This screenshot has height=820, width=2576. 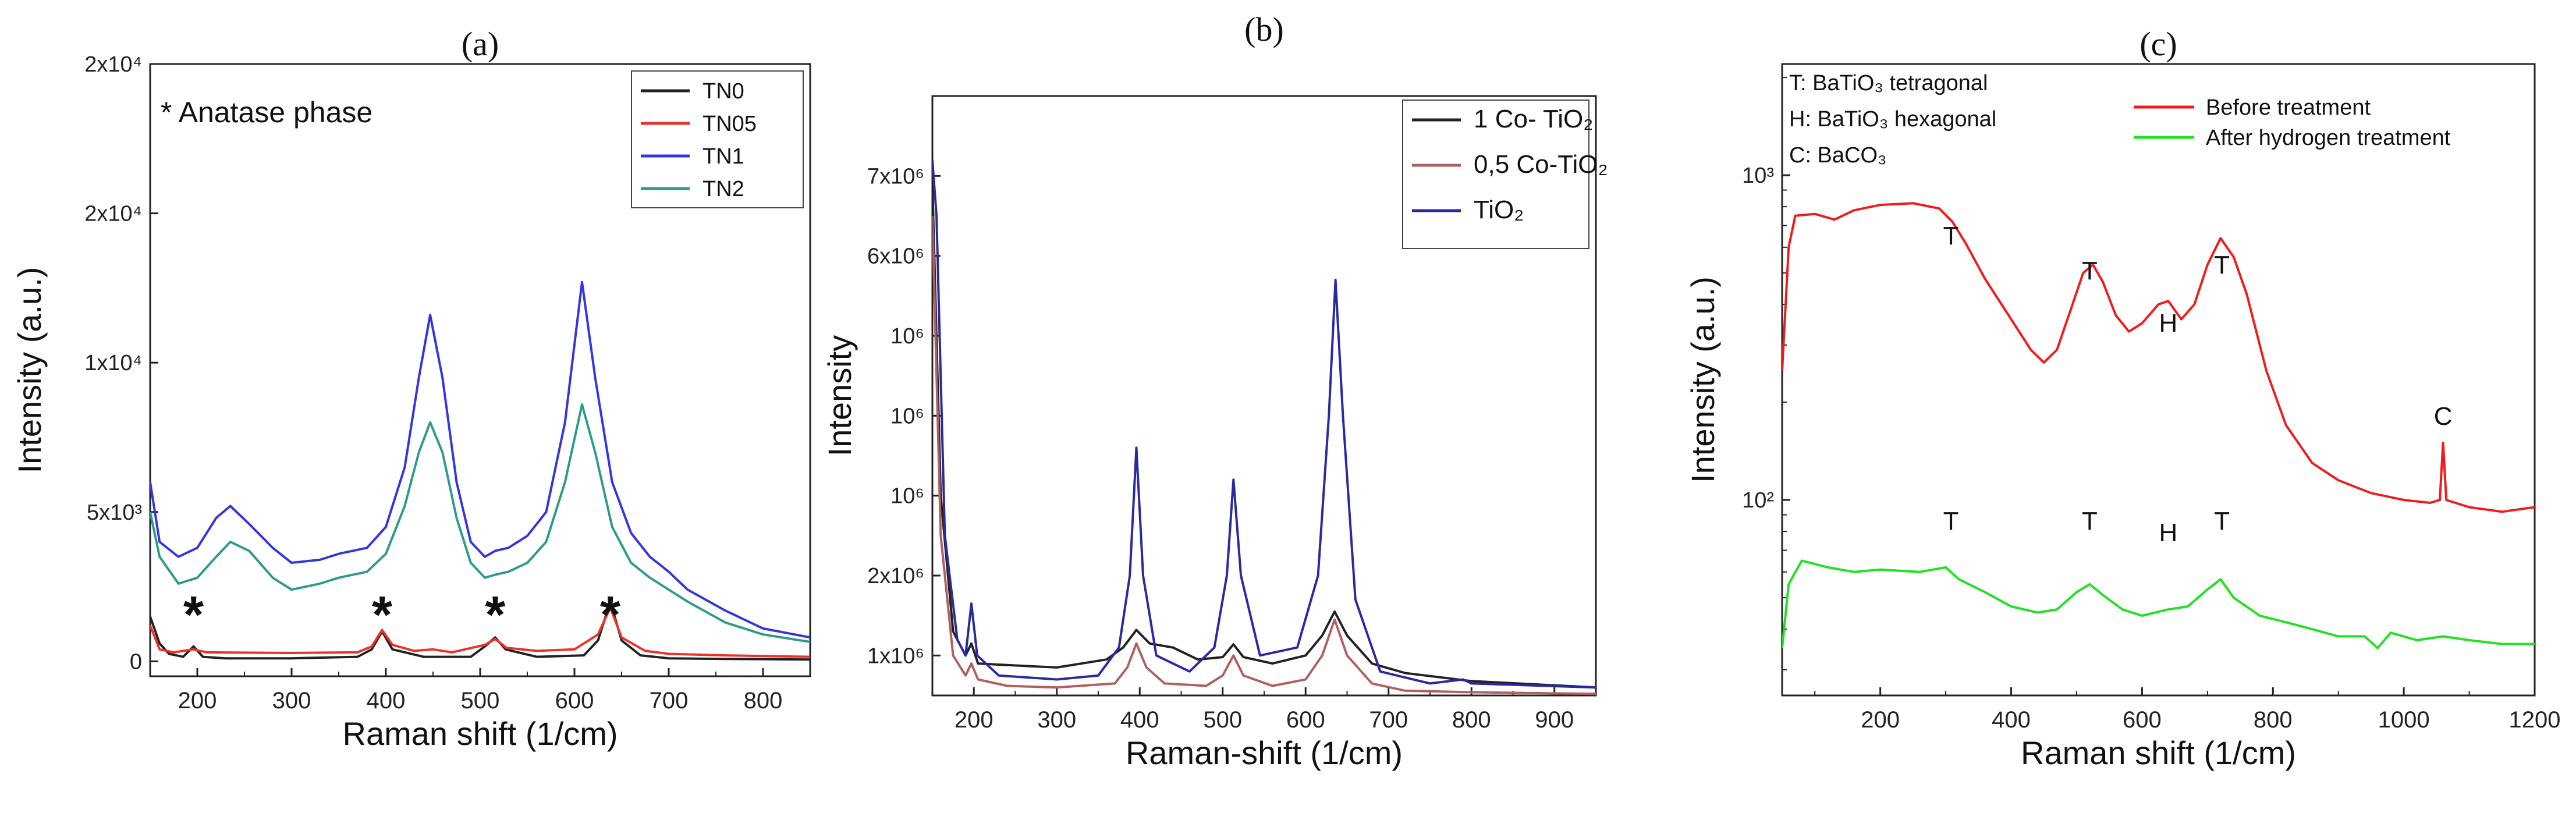 What do you see at coordinates (2444, 416) in the screenshot?
I see `peak-label: C` at bounding box center [2444, 416].